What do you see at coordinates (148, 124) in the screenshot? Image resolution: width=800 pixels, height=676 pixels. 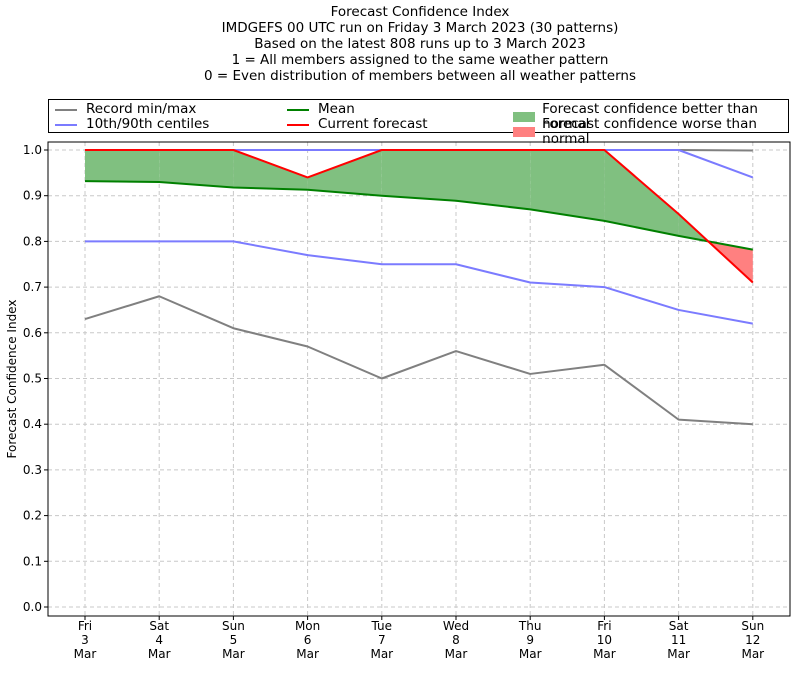 I see `legend-centiles-label: 10th/90th centiles` at bounding box center [148, 124].